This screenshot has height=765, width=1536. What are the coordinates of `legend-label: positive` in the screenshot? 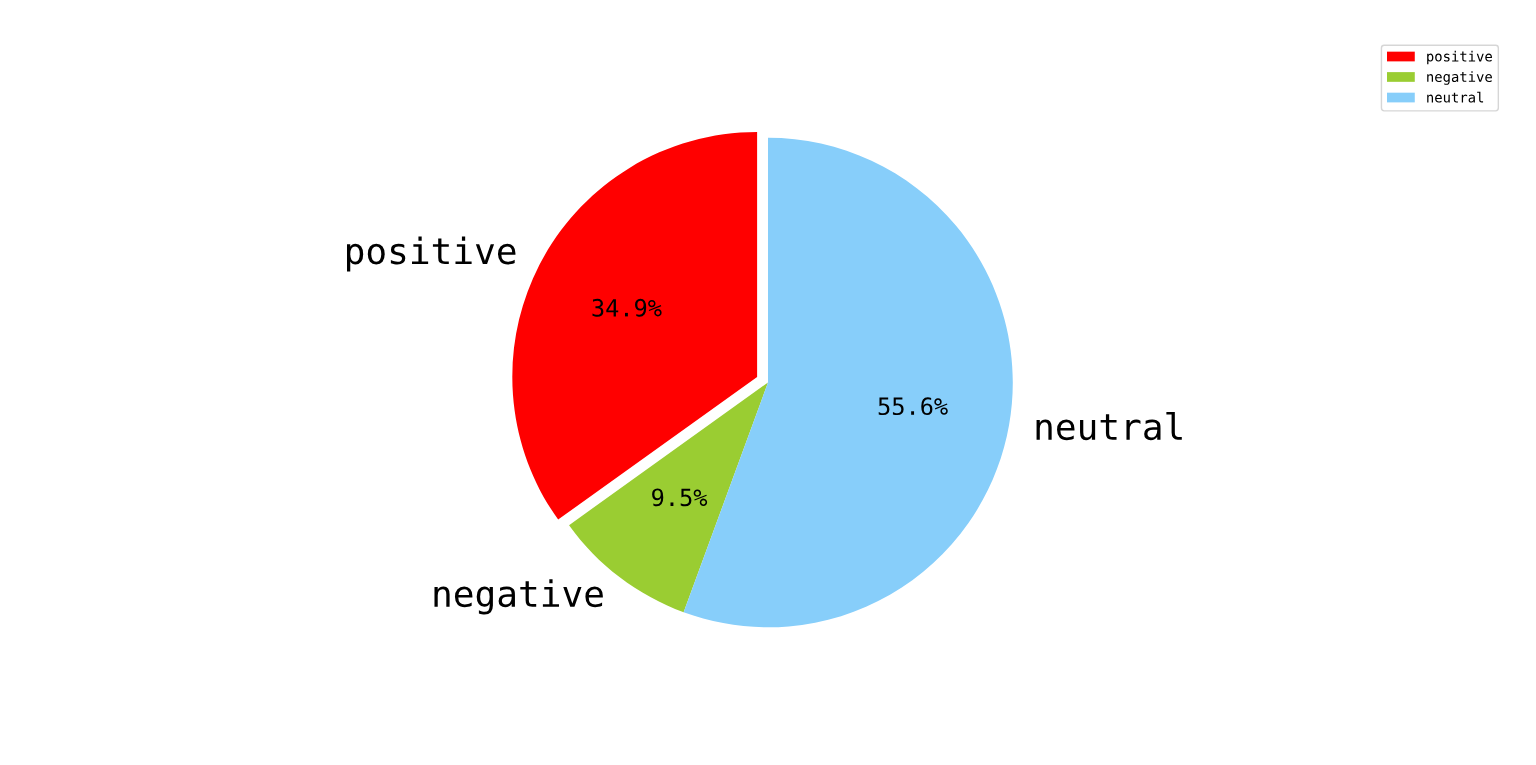 It's located at (1459, 57).